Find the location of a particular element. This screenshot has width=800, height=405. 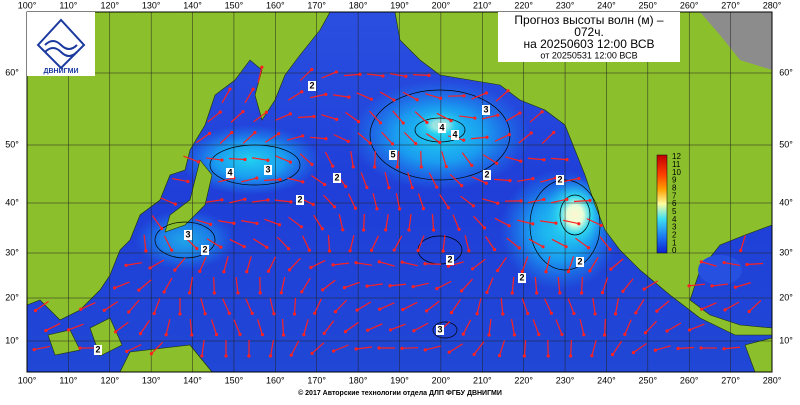

colorbar is located at coordinates (662, 204).